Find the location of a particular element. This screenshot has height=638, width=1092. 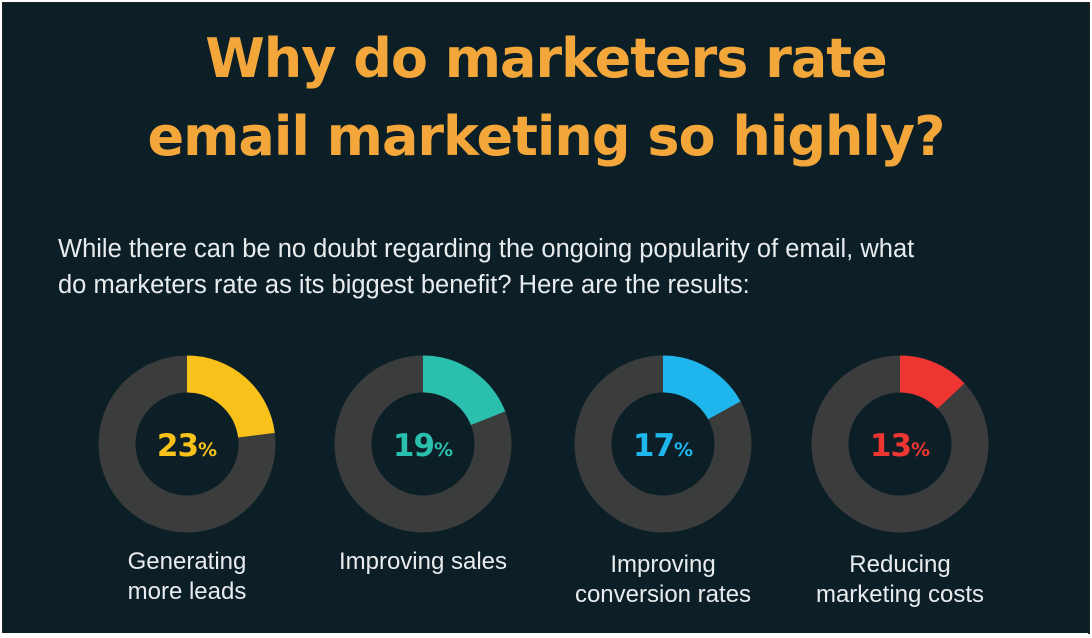

page-title-line-2: email marketing so highly? is located at coordinates (546, 136).